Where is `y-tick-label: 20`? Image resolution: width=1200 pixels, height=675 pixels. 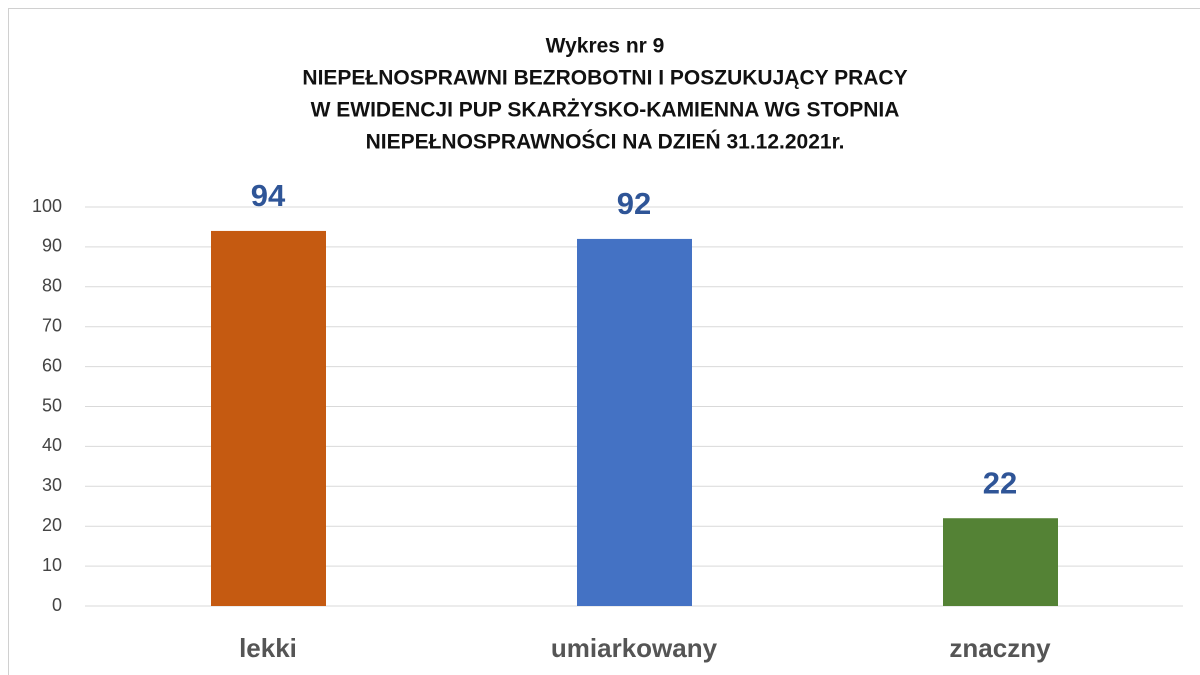
y-tick-label: 20 is located at coordinates (52, 525).